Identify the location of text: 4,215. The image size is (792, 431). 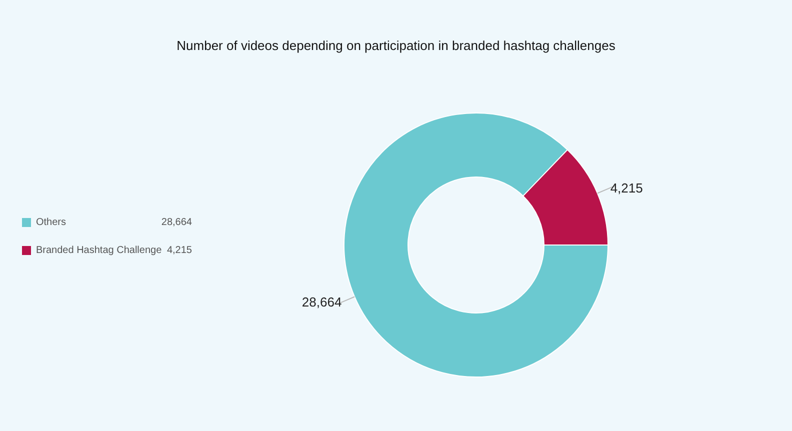
(179, 250).